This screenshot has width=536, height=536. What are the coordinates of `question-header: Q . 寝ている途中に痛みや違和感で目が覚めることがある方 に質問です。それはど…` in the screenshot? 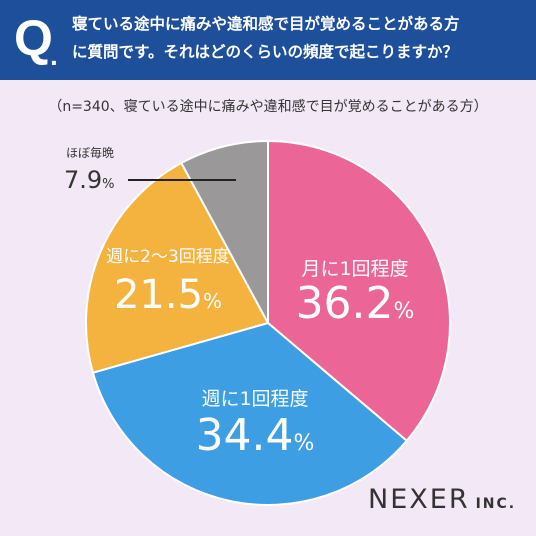 It's located at (268, 40).